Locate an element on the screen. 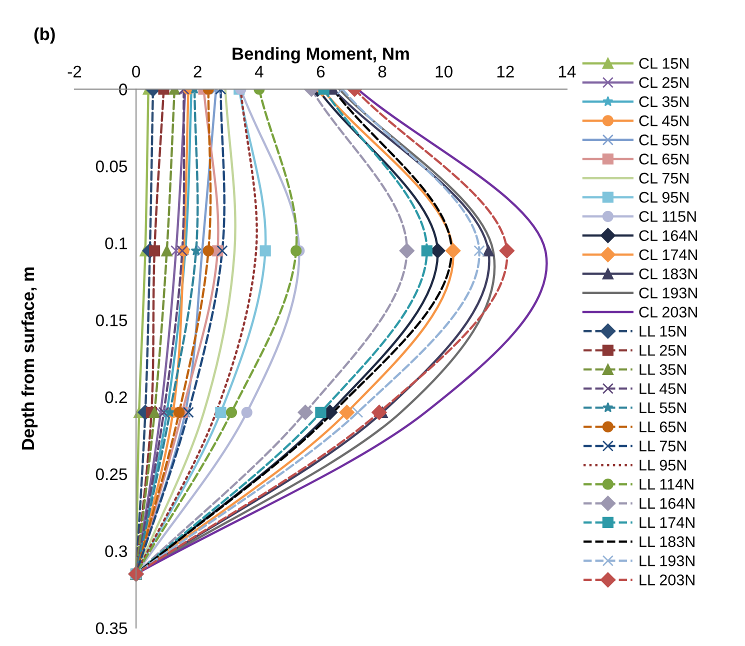 This screenshot has width=745, height=646. legend-label: LL 174N is located at coordinates (667, 522).